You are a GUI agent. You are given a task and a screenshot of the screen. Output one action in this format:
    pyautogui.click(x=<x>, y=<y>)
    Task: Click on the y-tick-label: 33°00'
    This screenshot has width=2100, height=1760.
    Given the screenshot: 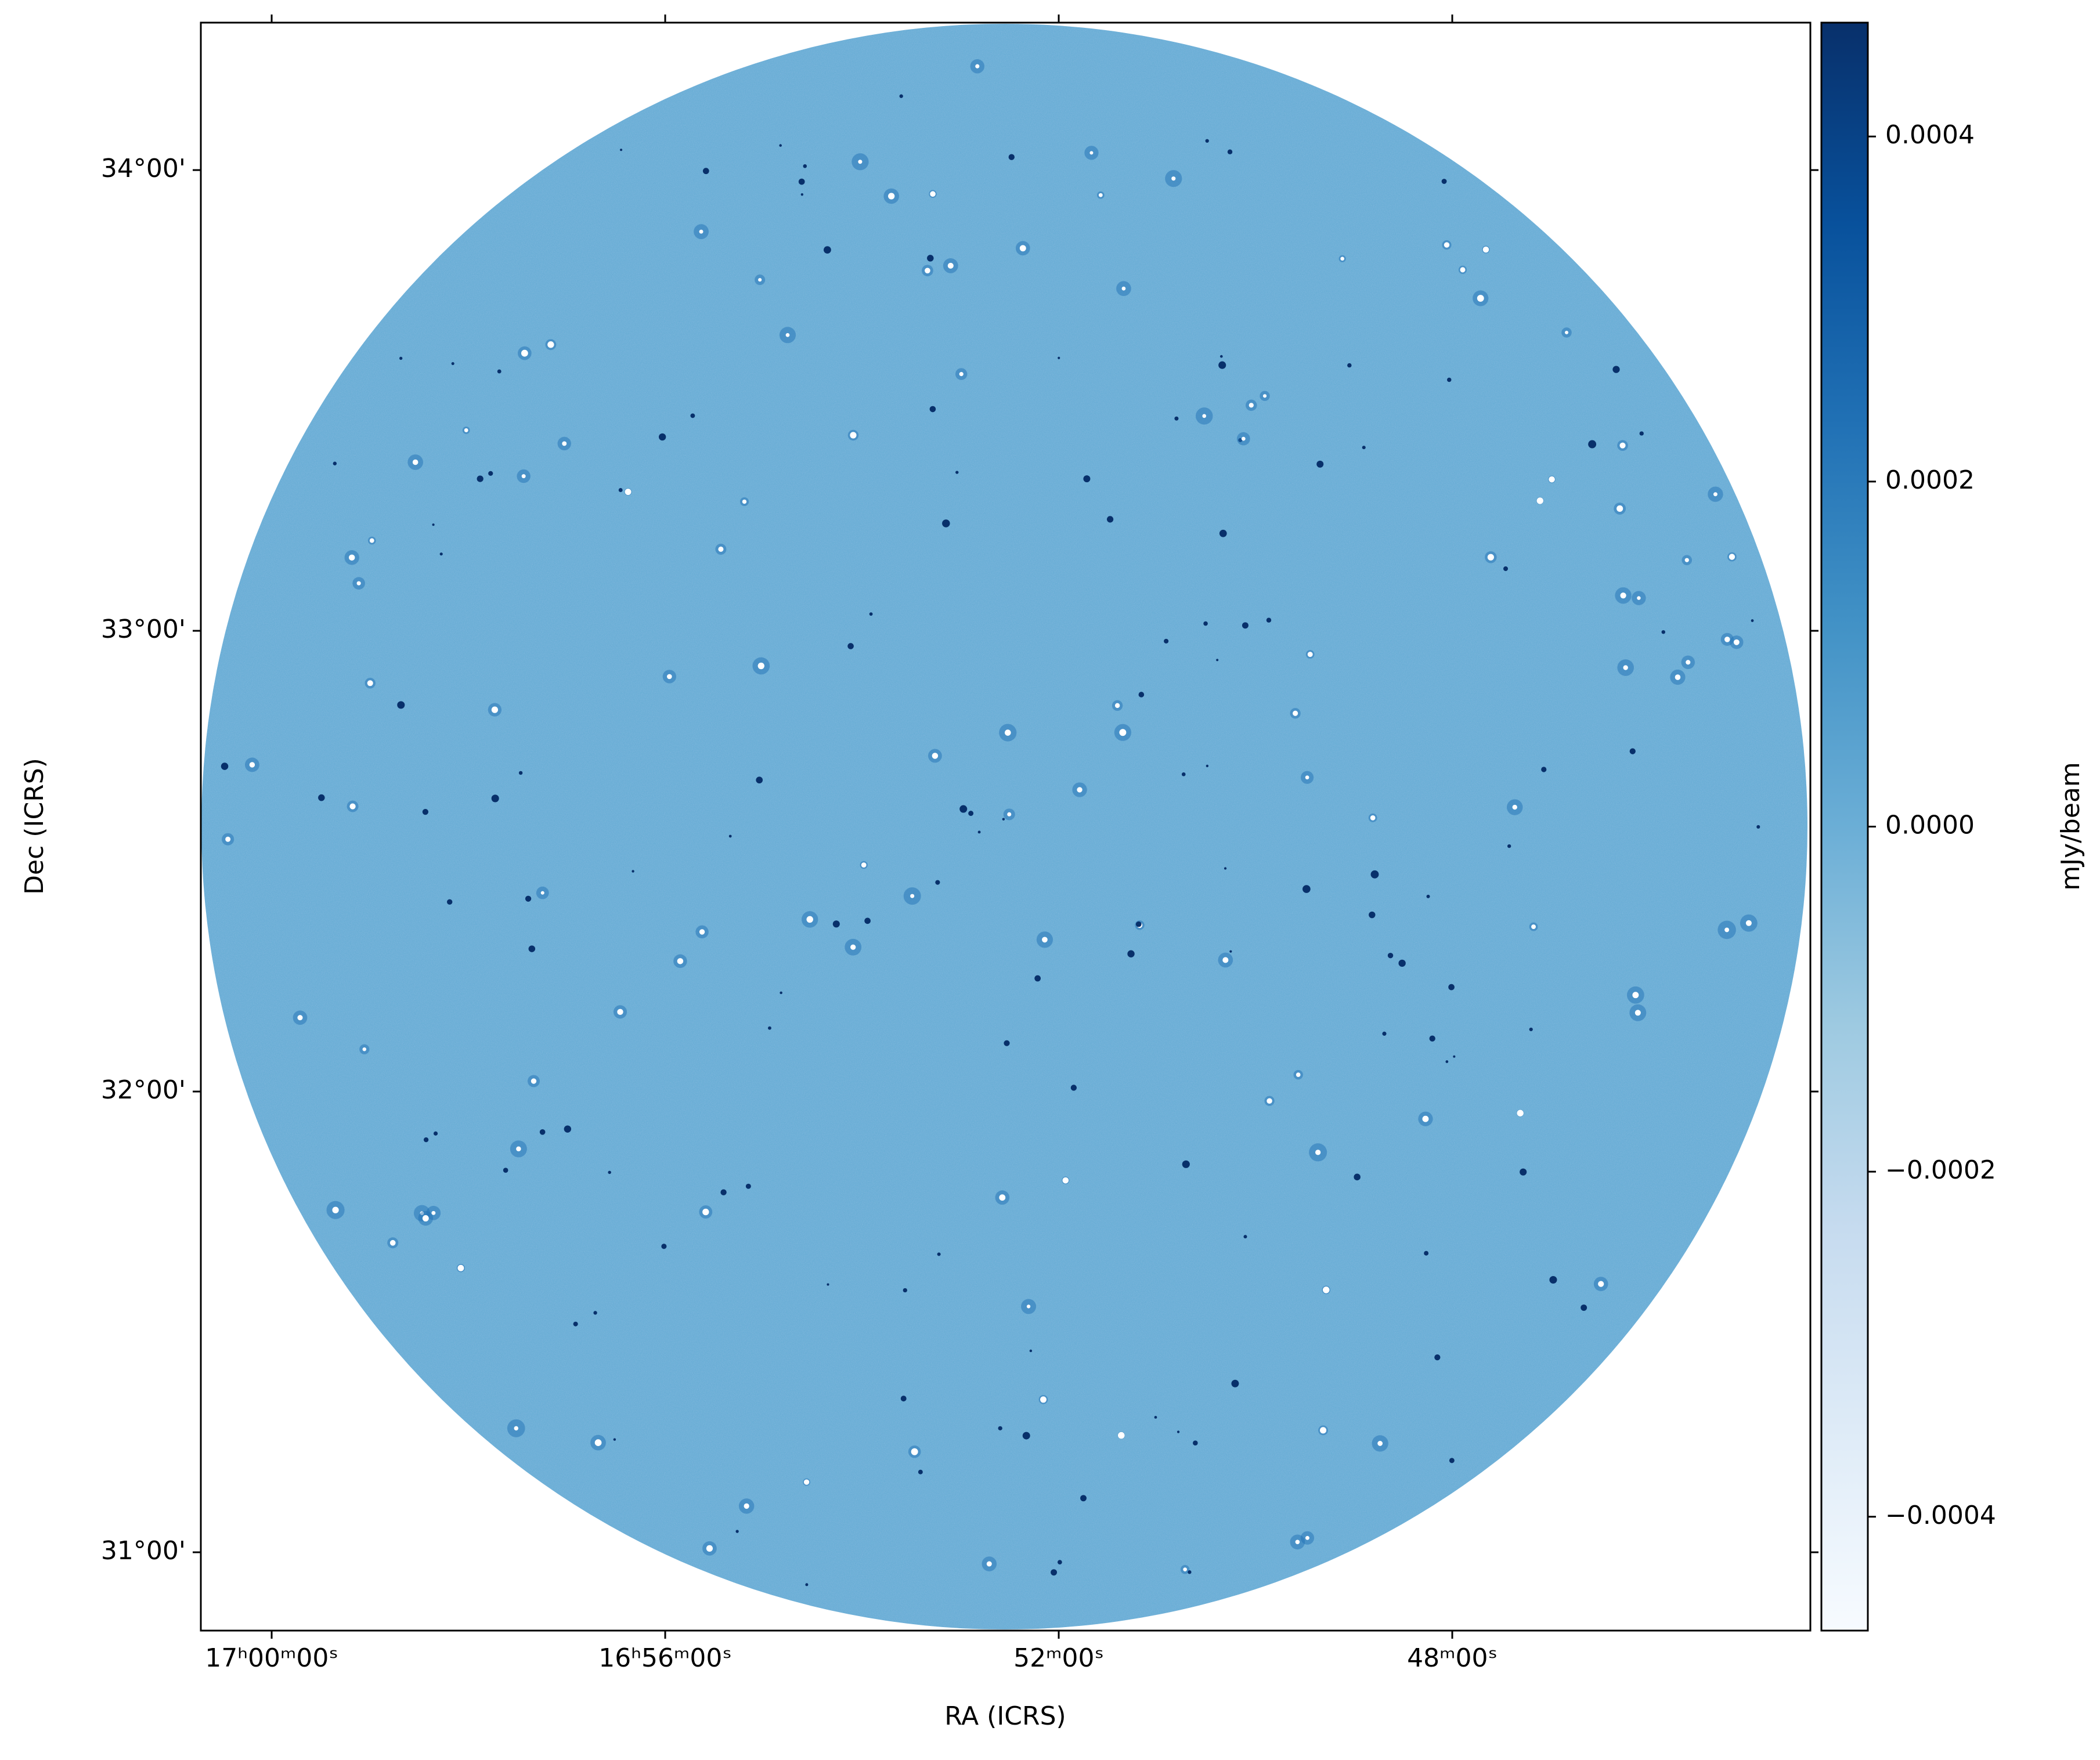 What is the action you would take?
    pyautogui.click(x=143, y=629)
    